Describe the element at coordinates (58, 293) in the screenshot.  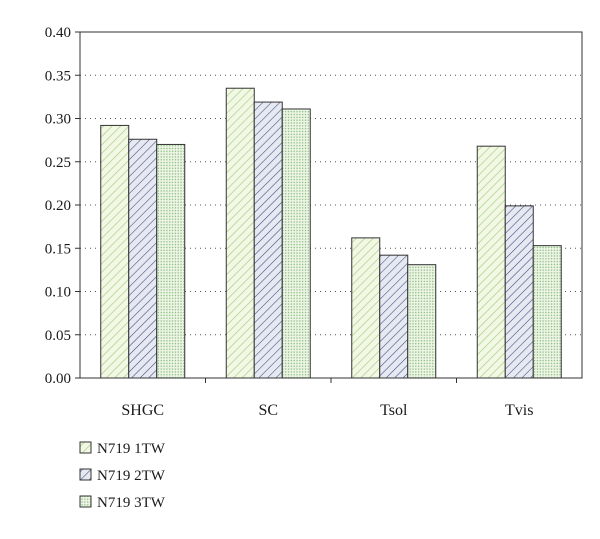
I see `y-tick-label: 0.10` at that location.